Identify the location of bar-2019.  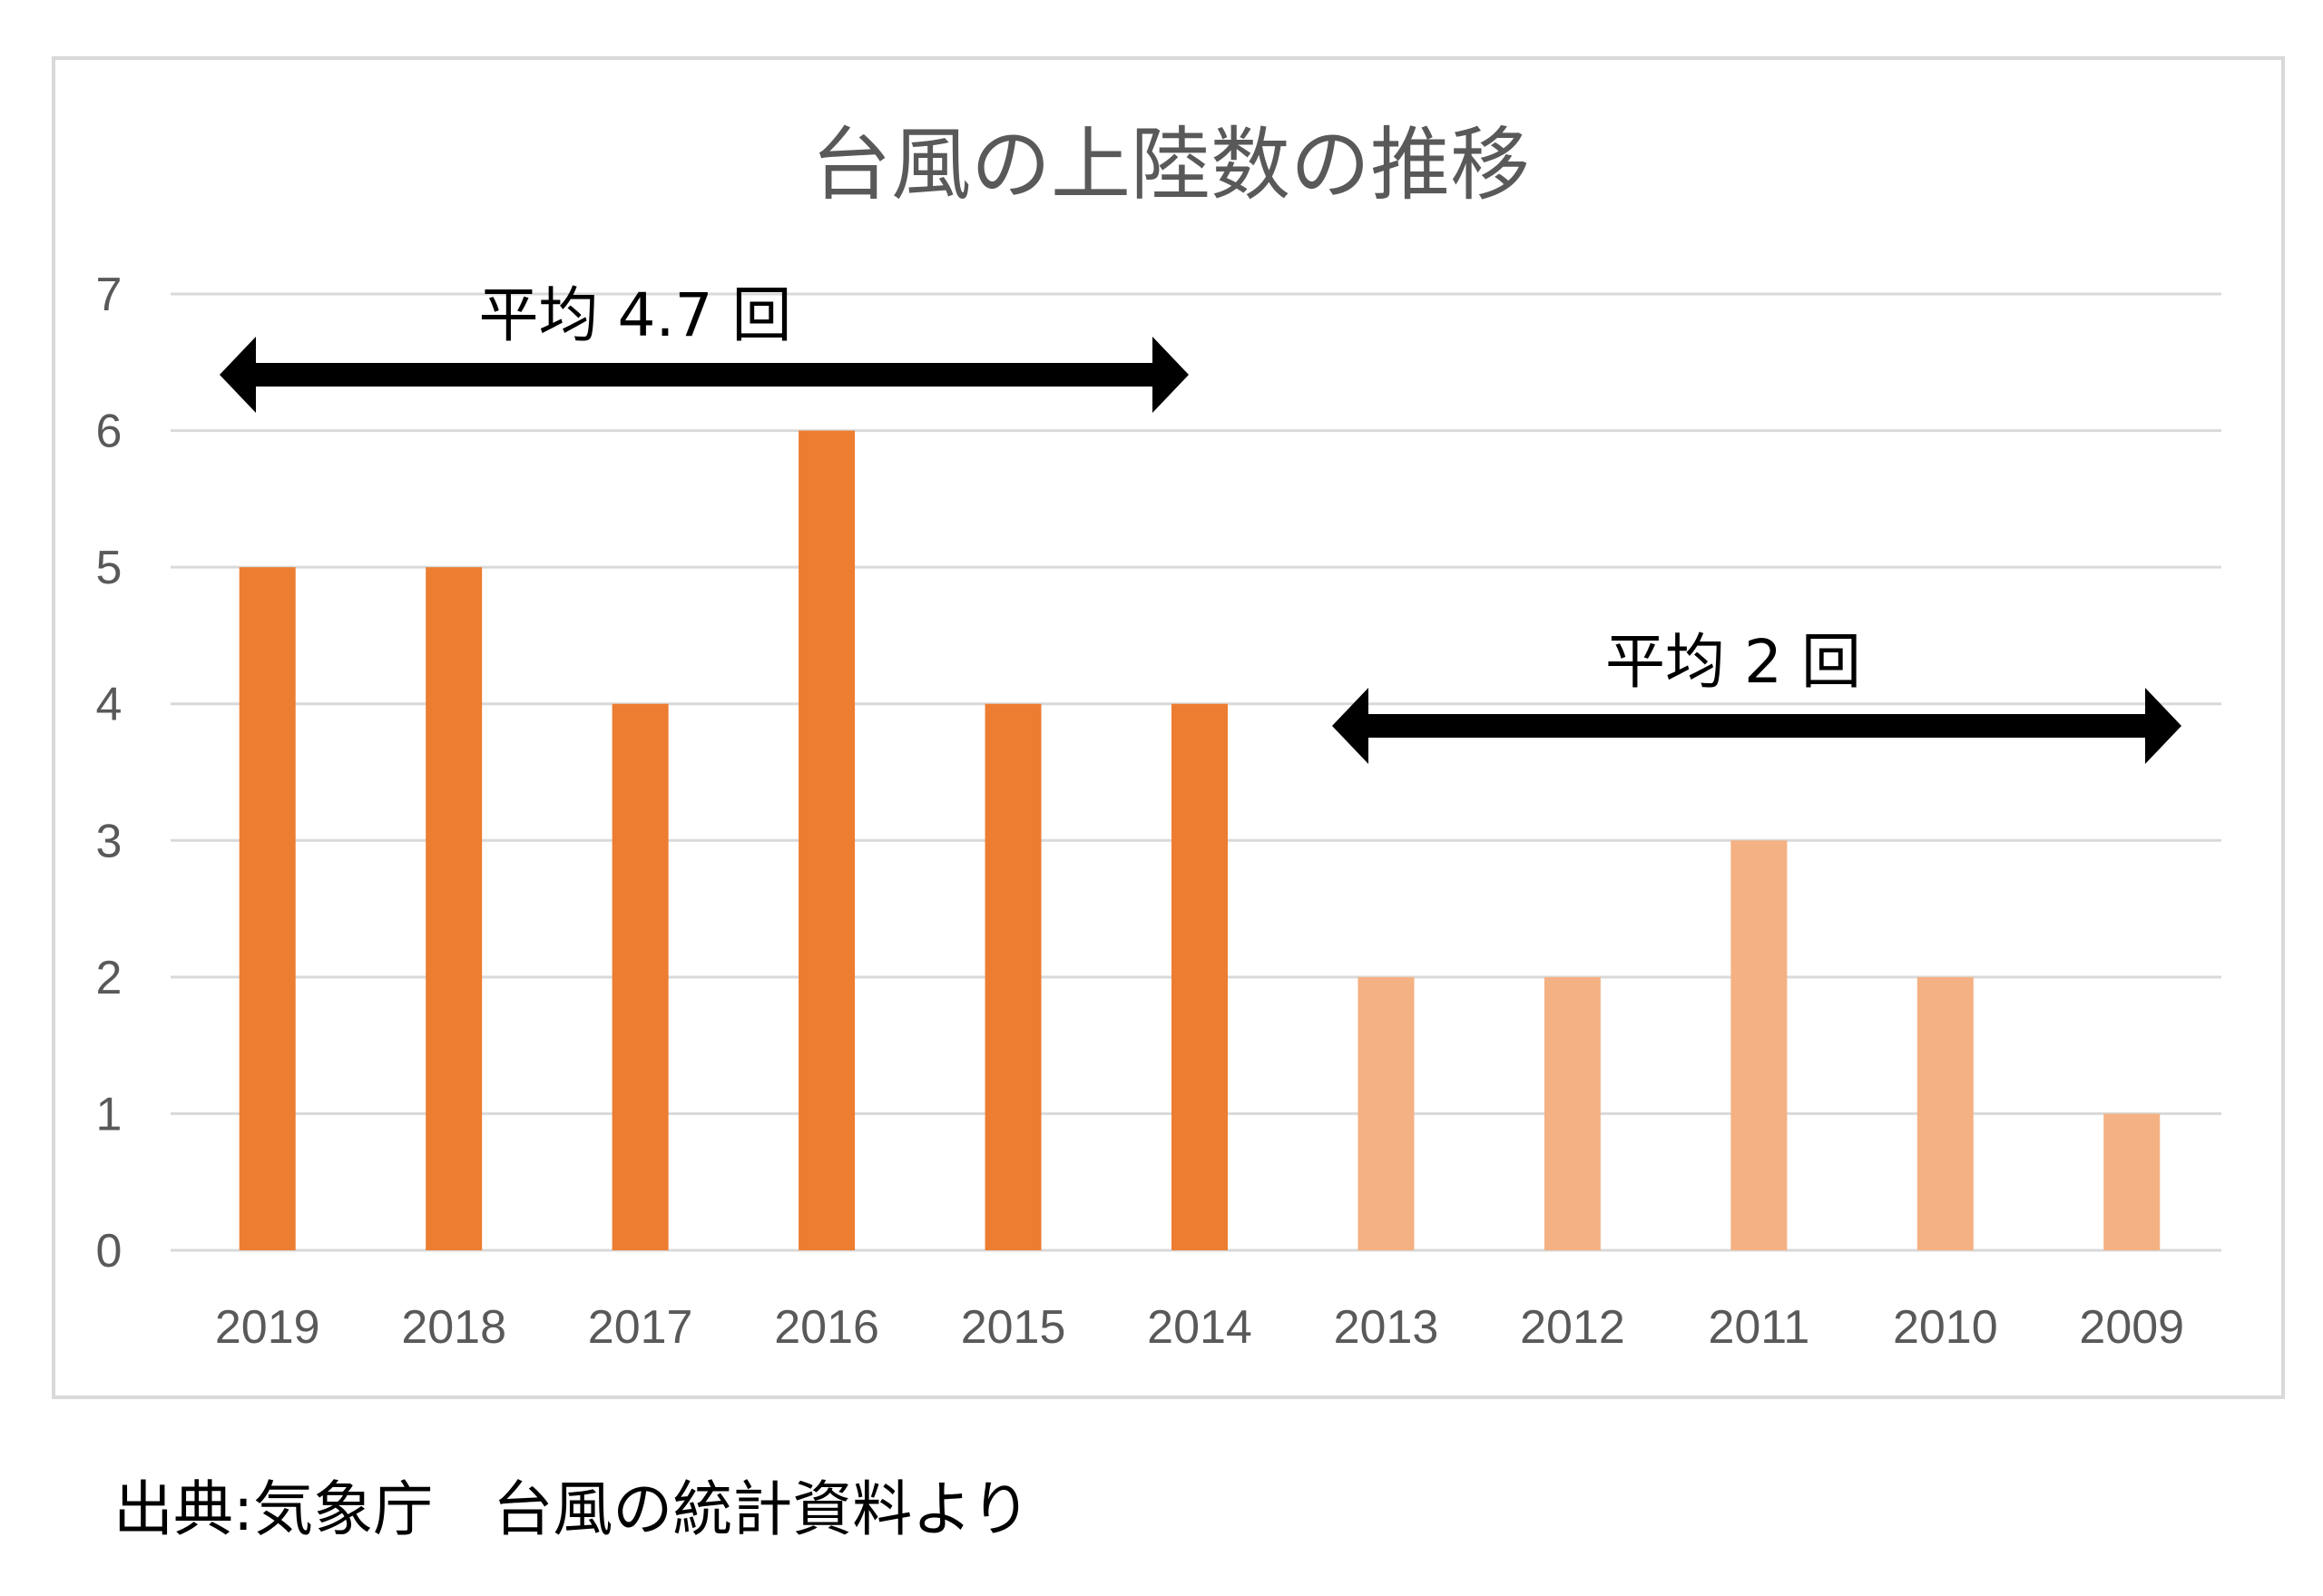
(267, 908).